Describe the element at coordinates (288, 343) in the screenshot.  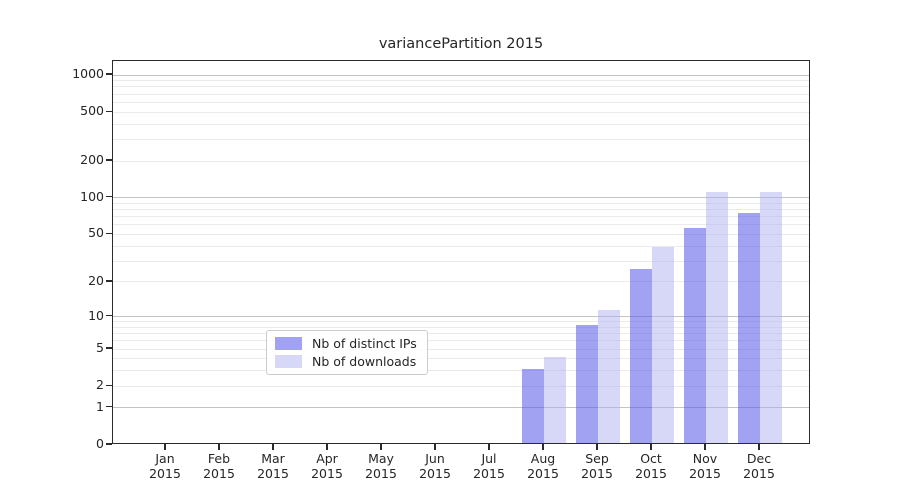
I see `legend-swatch-distinct-ips` at that location.